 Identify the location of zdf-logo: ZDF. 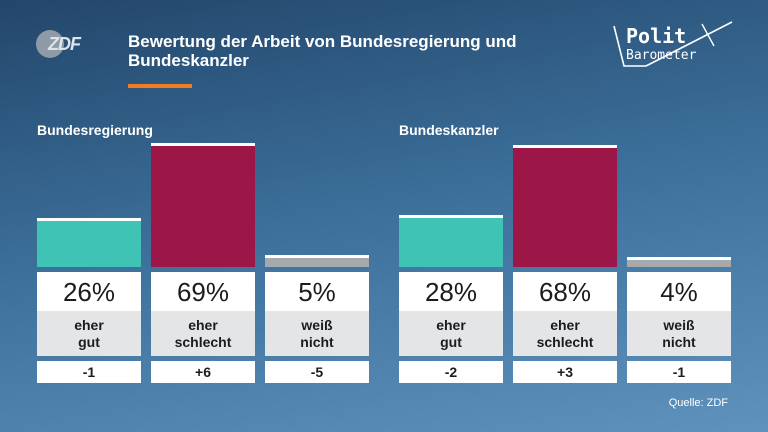
(62, 44).